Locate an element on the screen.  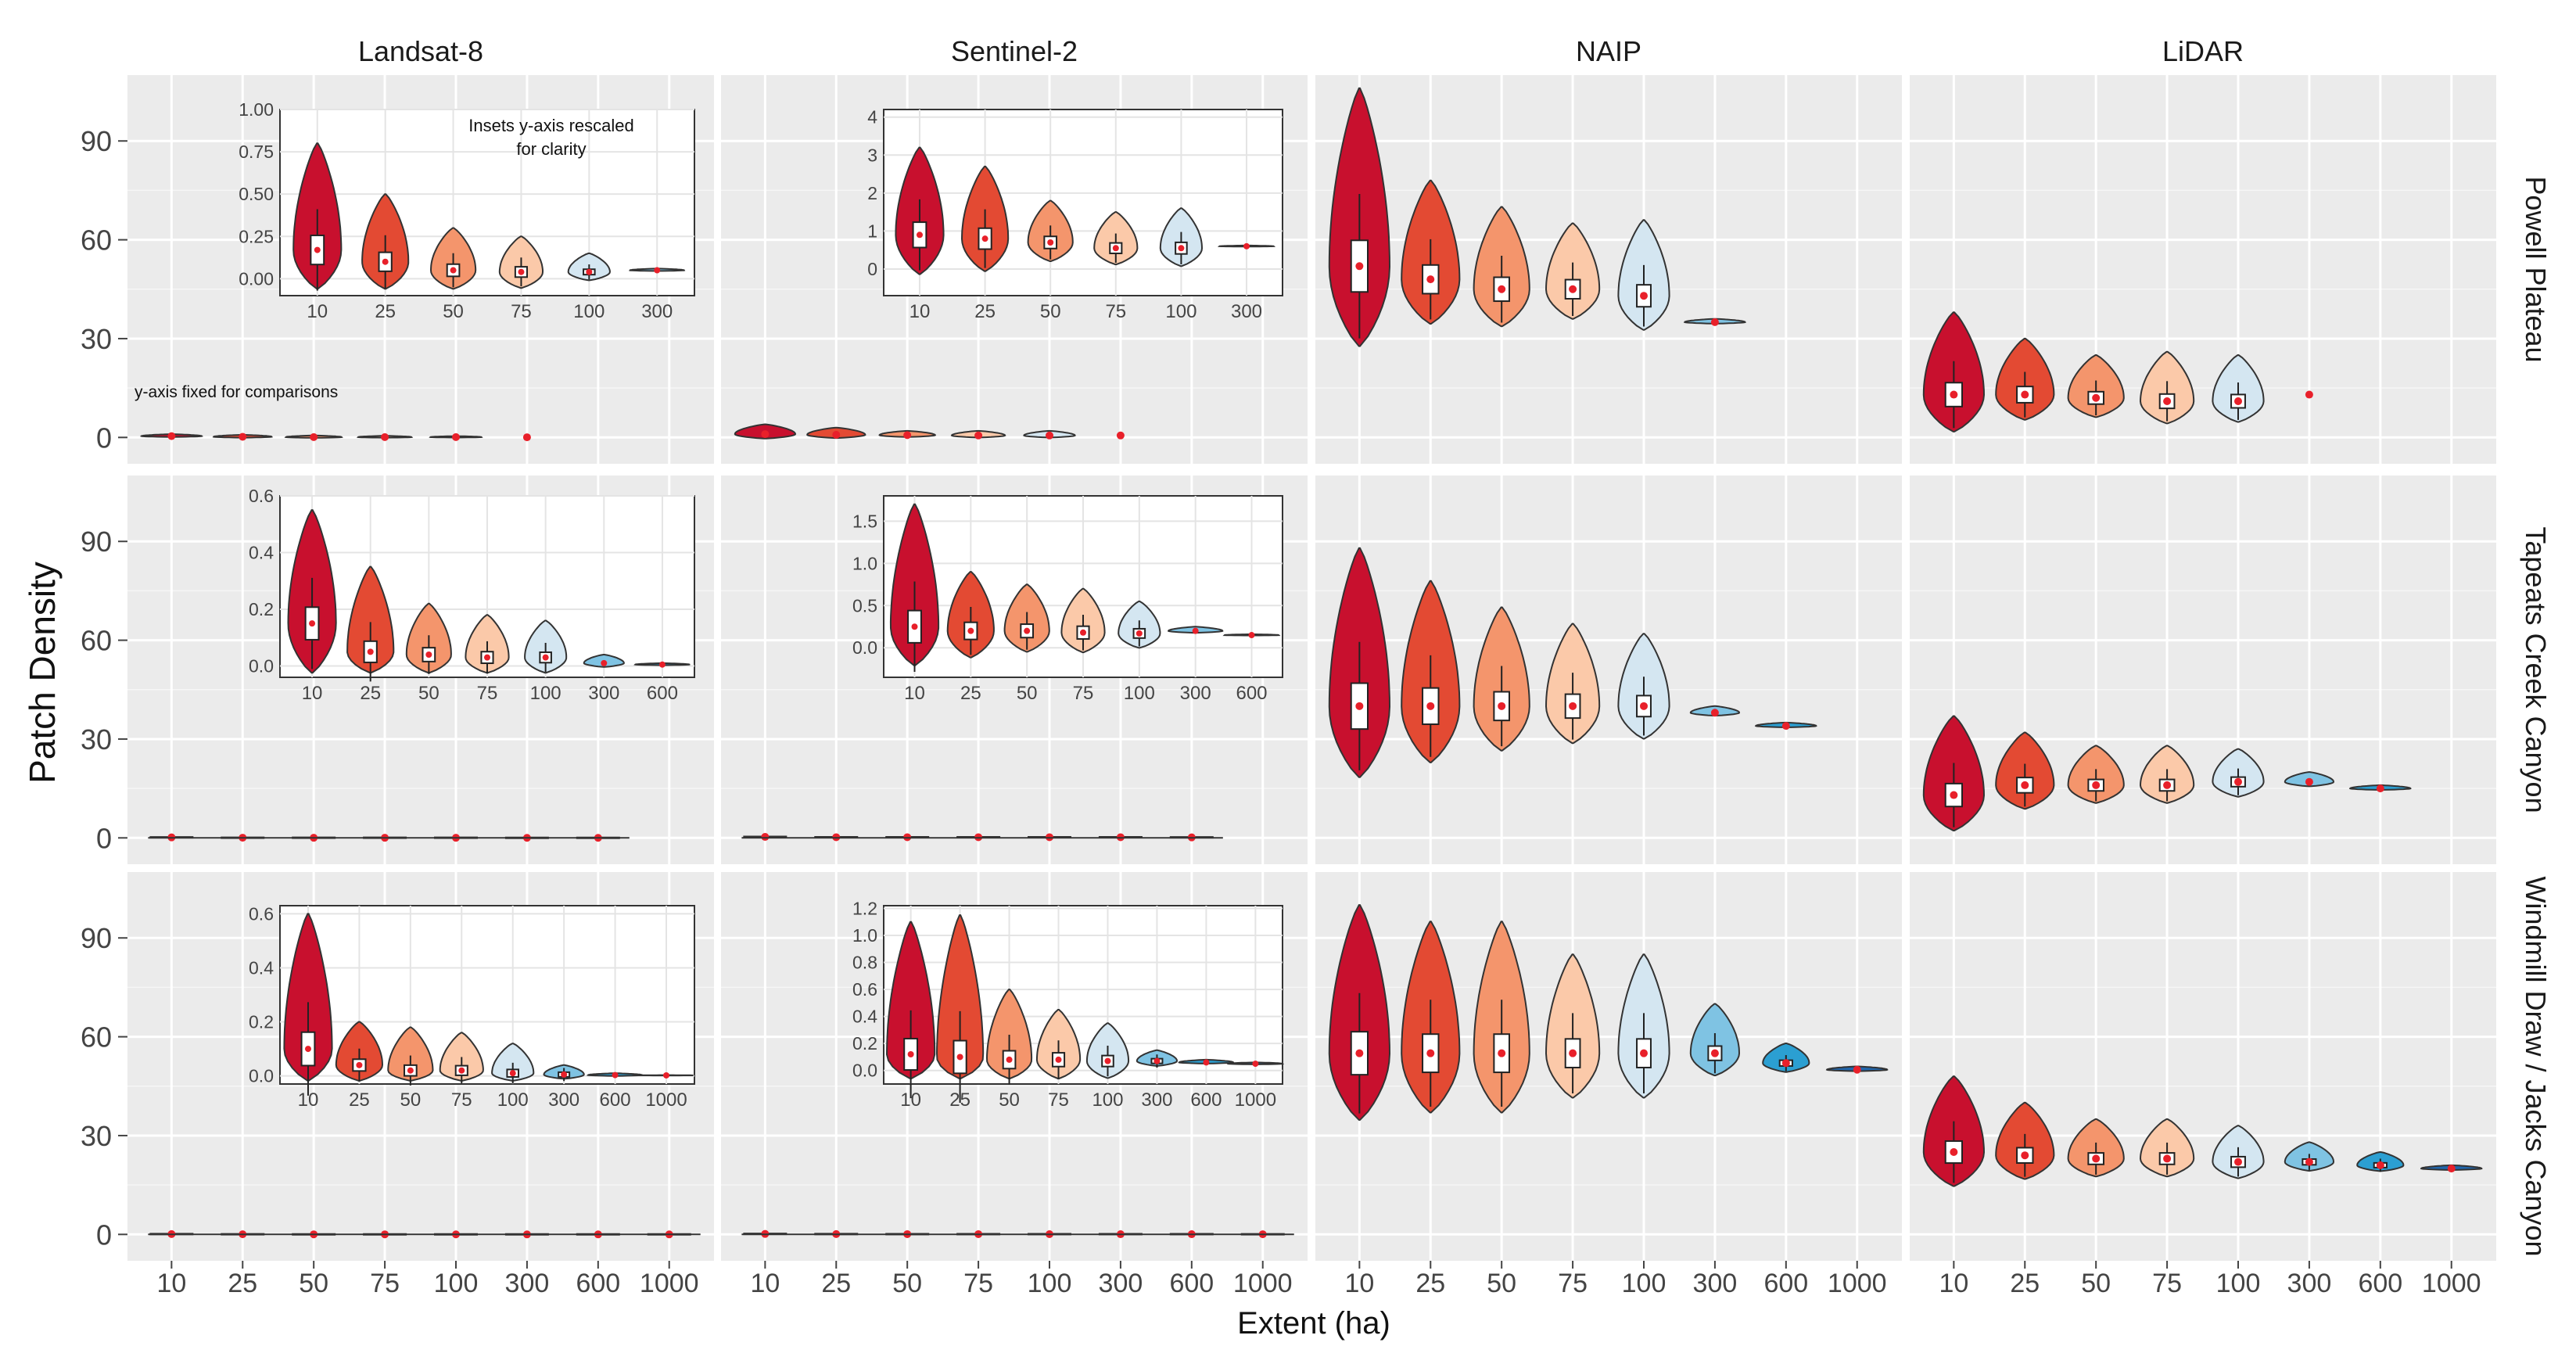
column-label-landsat-8: Landsat-8 is located at coordinates (420, 51).